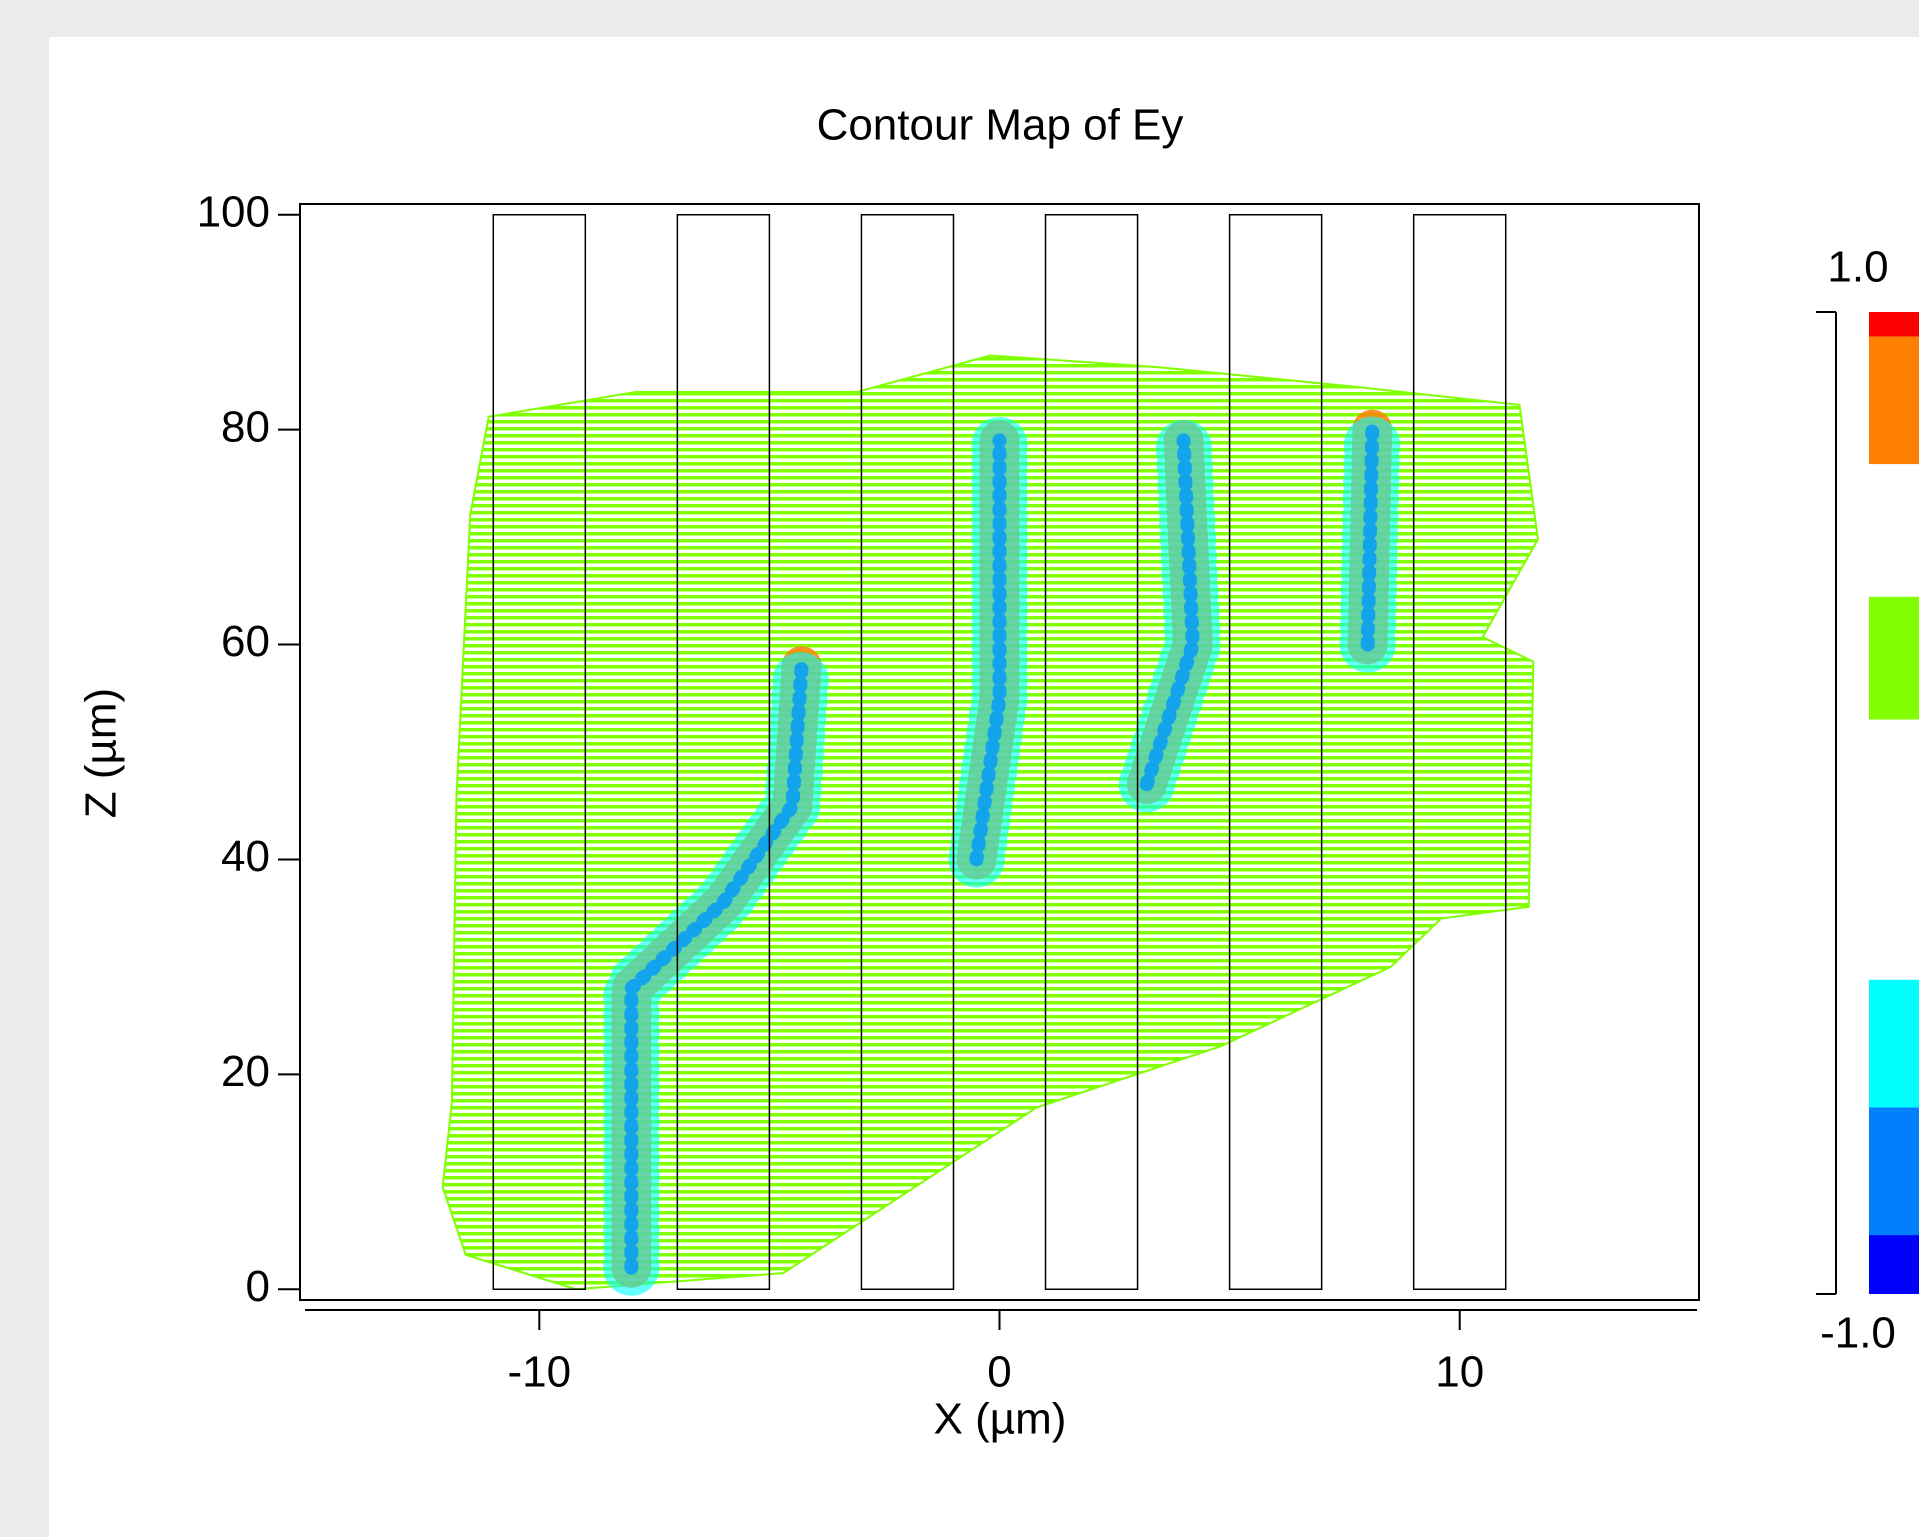 This screenshot has height=1537, width=1919. Describe the element at coordinates (1459, 1372) in the screenshot. I see `x-tick-label: 10` at that location.